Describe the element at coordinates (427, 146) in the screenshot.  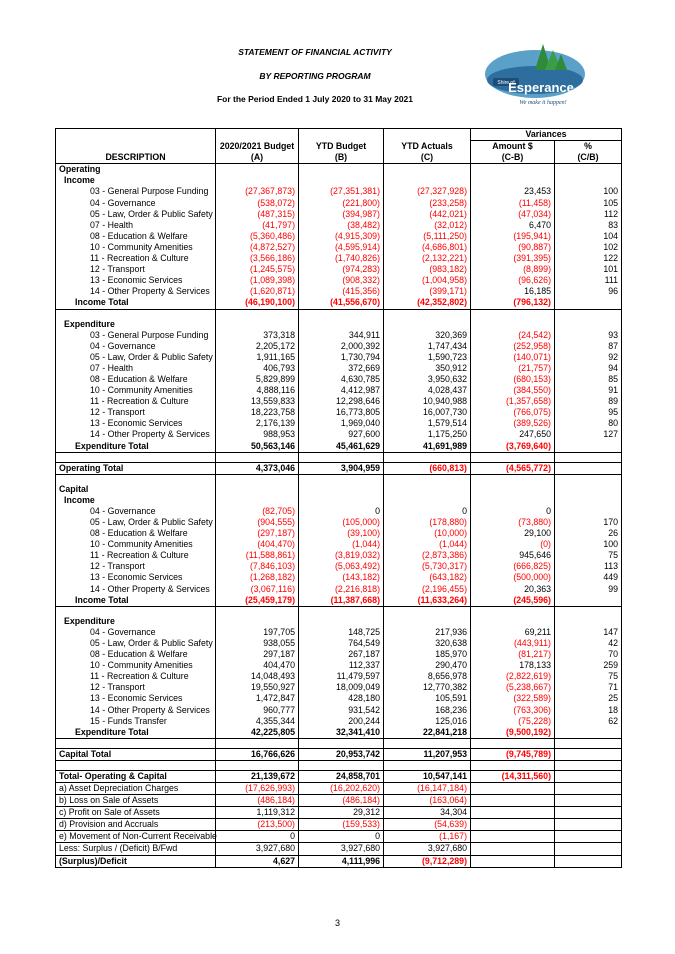
I see `col-ytd-actuals-header: YTD Actuals` at that location.